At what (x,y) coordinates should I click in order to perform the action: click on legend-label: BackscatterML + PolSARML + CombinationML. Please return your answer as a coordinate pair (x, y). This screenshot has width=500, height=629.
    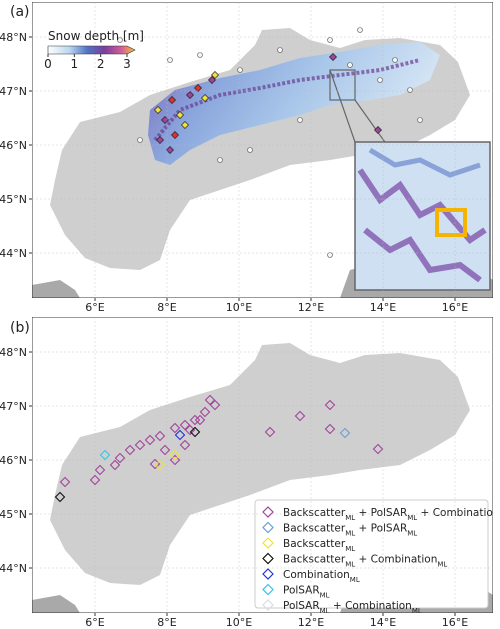
    Looking at the image, I should click on (391, 514).